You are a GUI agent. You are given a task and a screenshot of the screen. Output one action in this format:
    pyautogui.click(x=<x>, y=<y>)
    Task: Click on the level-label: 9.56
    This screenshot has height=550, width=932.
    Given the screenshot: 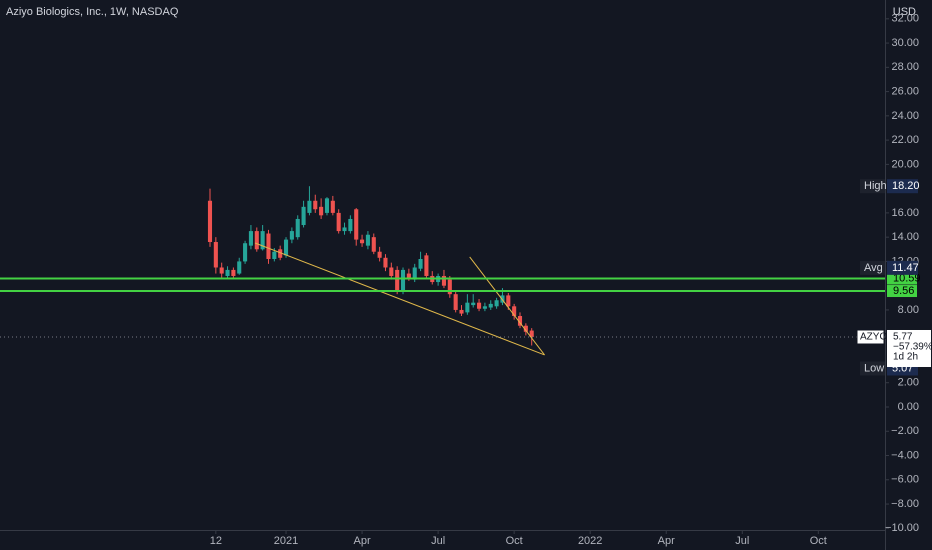 What is the action you would take?
    pyautogui.click(x=903, y=291)
    